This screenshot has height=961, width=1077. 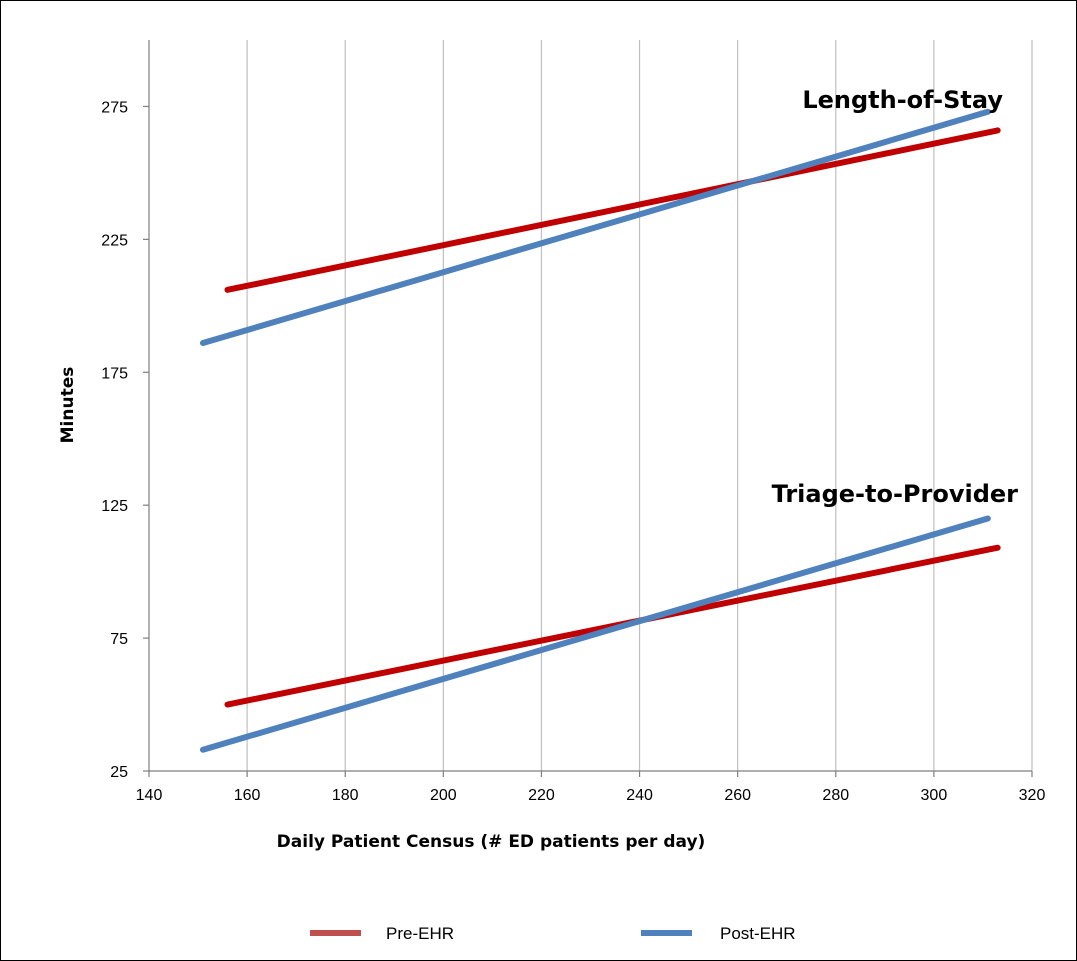 What do you see at coordinates (758, 933) in the screenshot?
I see `legend-label-post-ehr: Post-EHR` at bounding box center [758, 933].